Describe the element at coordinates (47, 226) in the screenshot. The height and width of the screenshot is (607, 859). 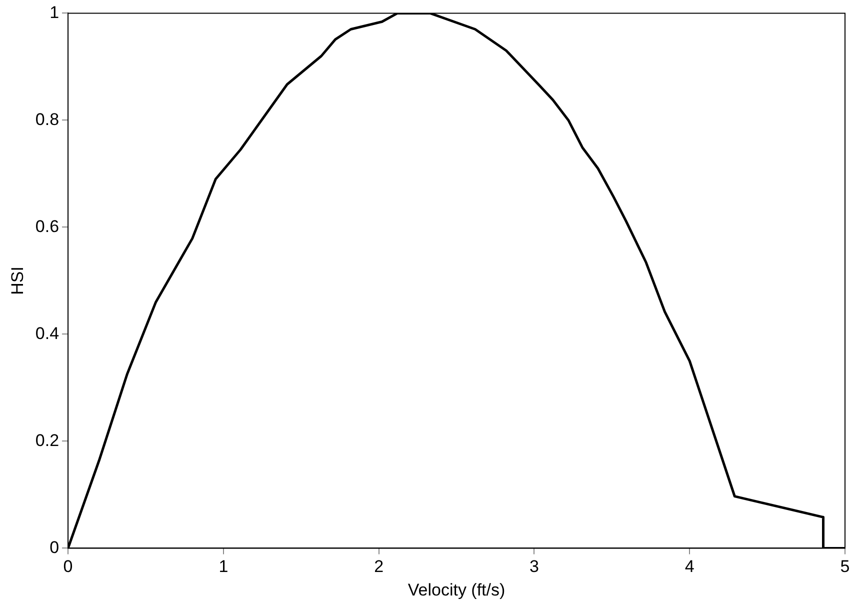
I see `y-tick-label: 0.6` at that location.